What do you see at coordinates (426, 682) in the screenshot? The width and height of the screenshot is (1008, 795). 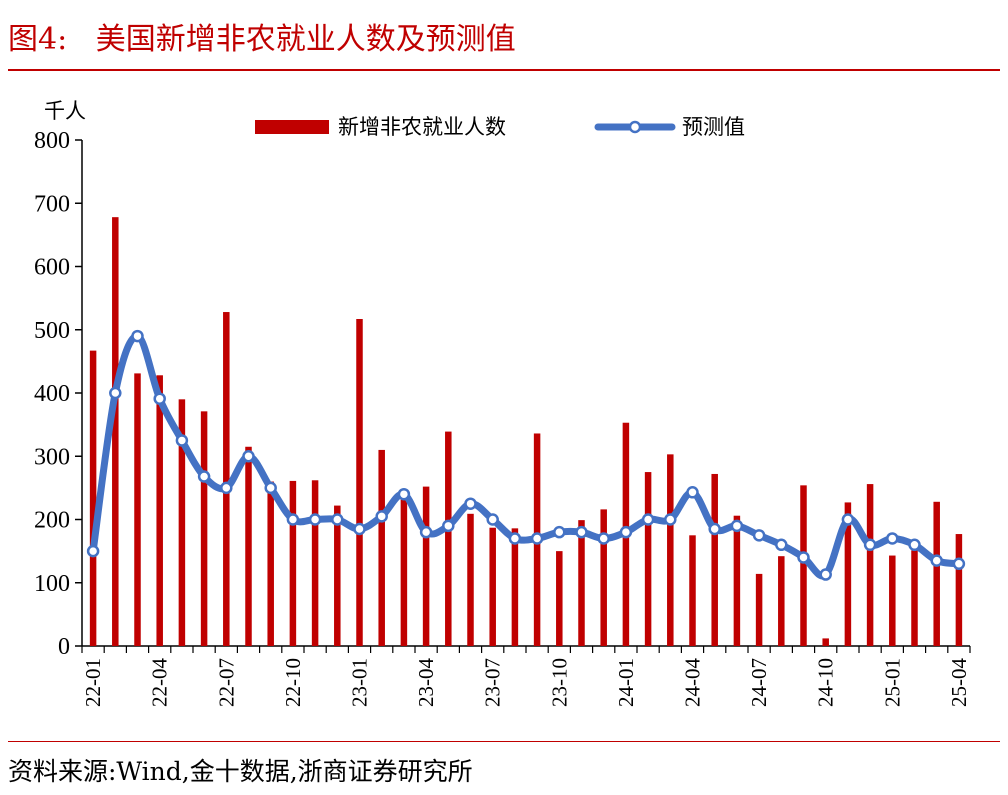 I see `x-tick-label: 23-04` at bounding box center [426, 682].